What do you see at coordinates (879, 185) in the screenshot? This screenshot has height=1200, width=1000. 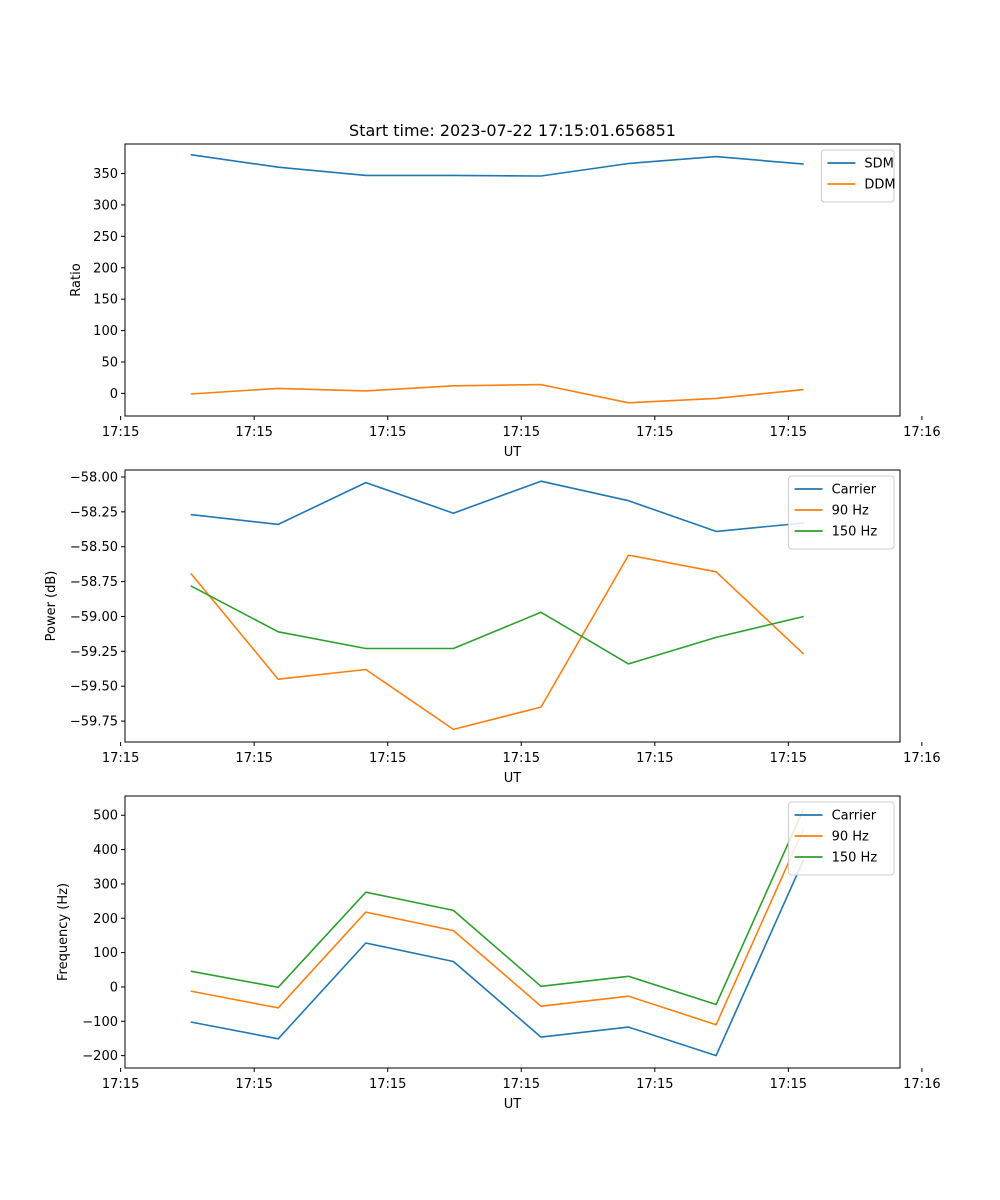 I see `legend-label: DDM` at bounding box center [879, 185].